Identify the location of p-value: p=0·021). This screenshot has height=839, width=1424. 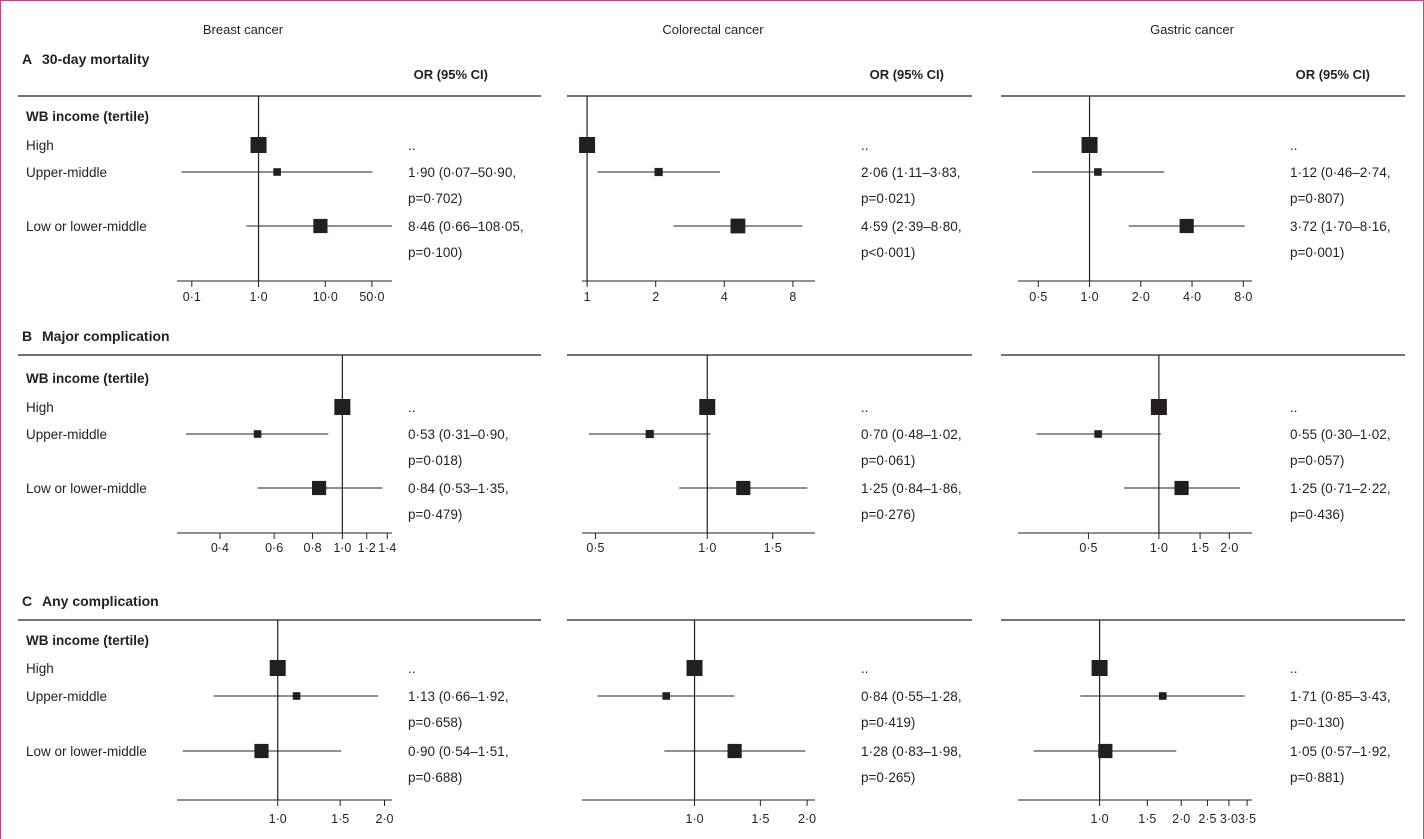
(888, 198).